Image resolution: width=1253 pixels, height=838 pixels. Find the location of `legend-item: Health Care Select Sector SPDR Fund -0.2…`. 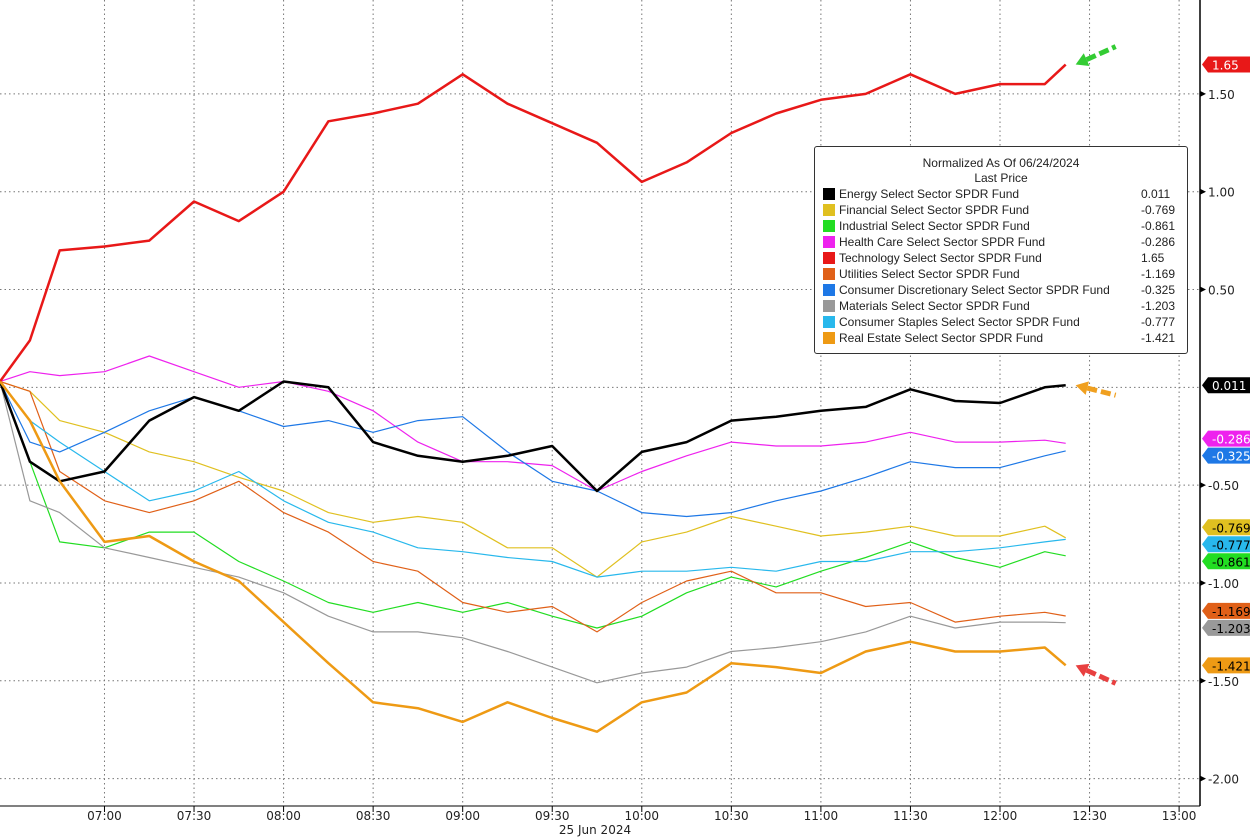

legend-item: Health Care Select Sector SPDR Fund -0.2… is located at coordinates (1001, 242).